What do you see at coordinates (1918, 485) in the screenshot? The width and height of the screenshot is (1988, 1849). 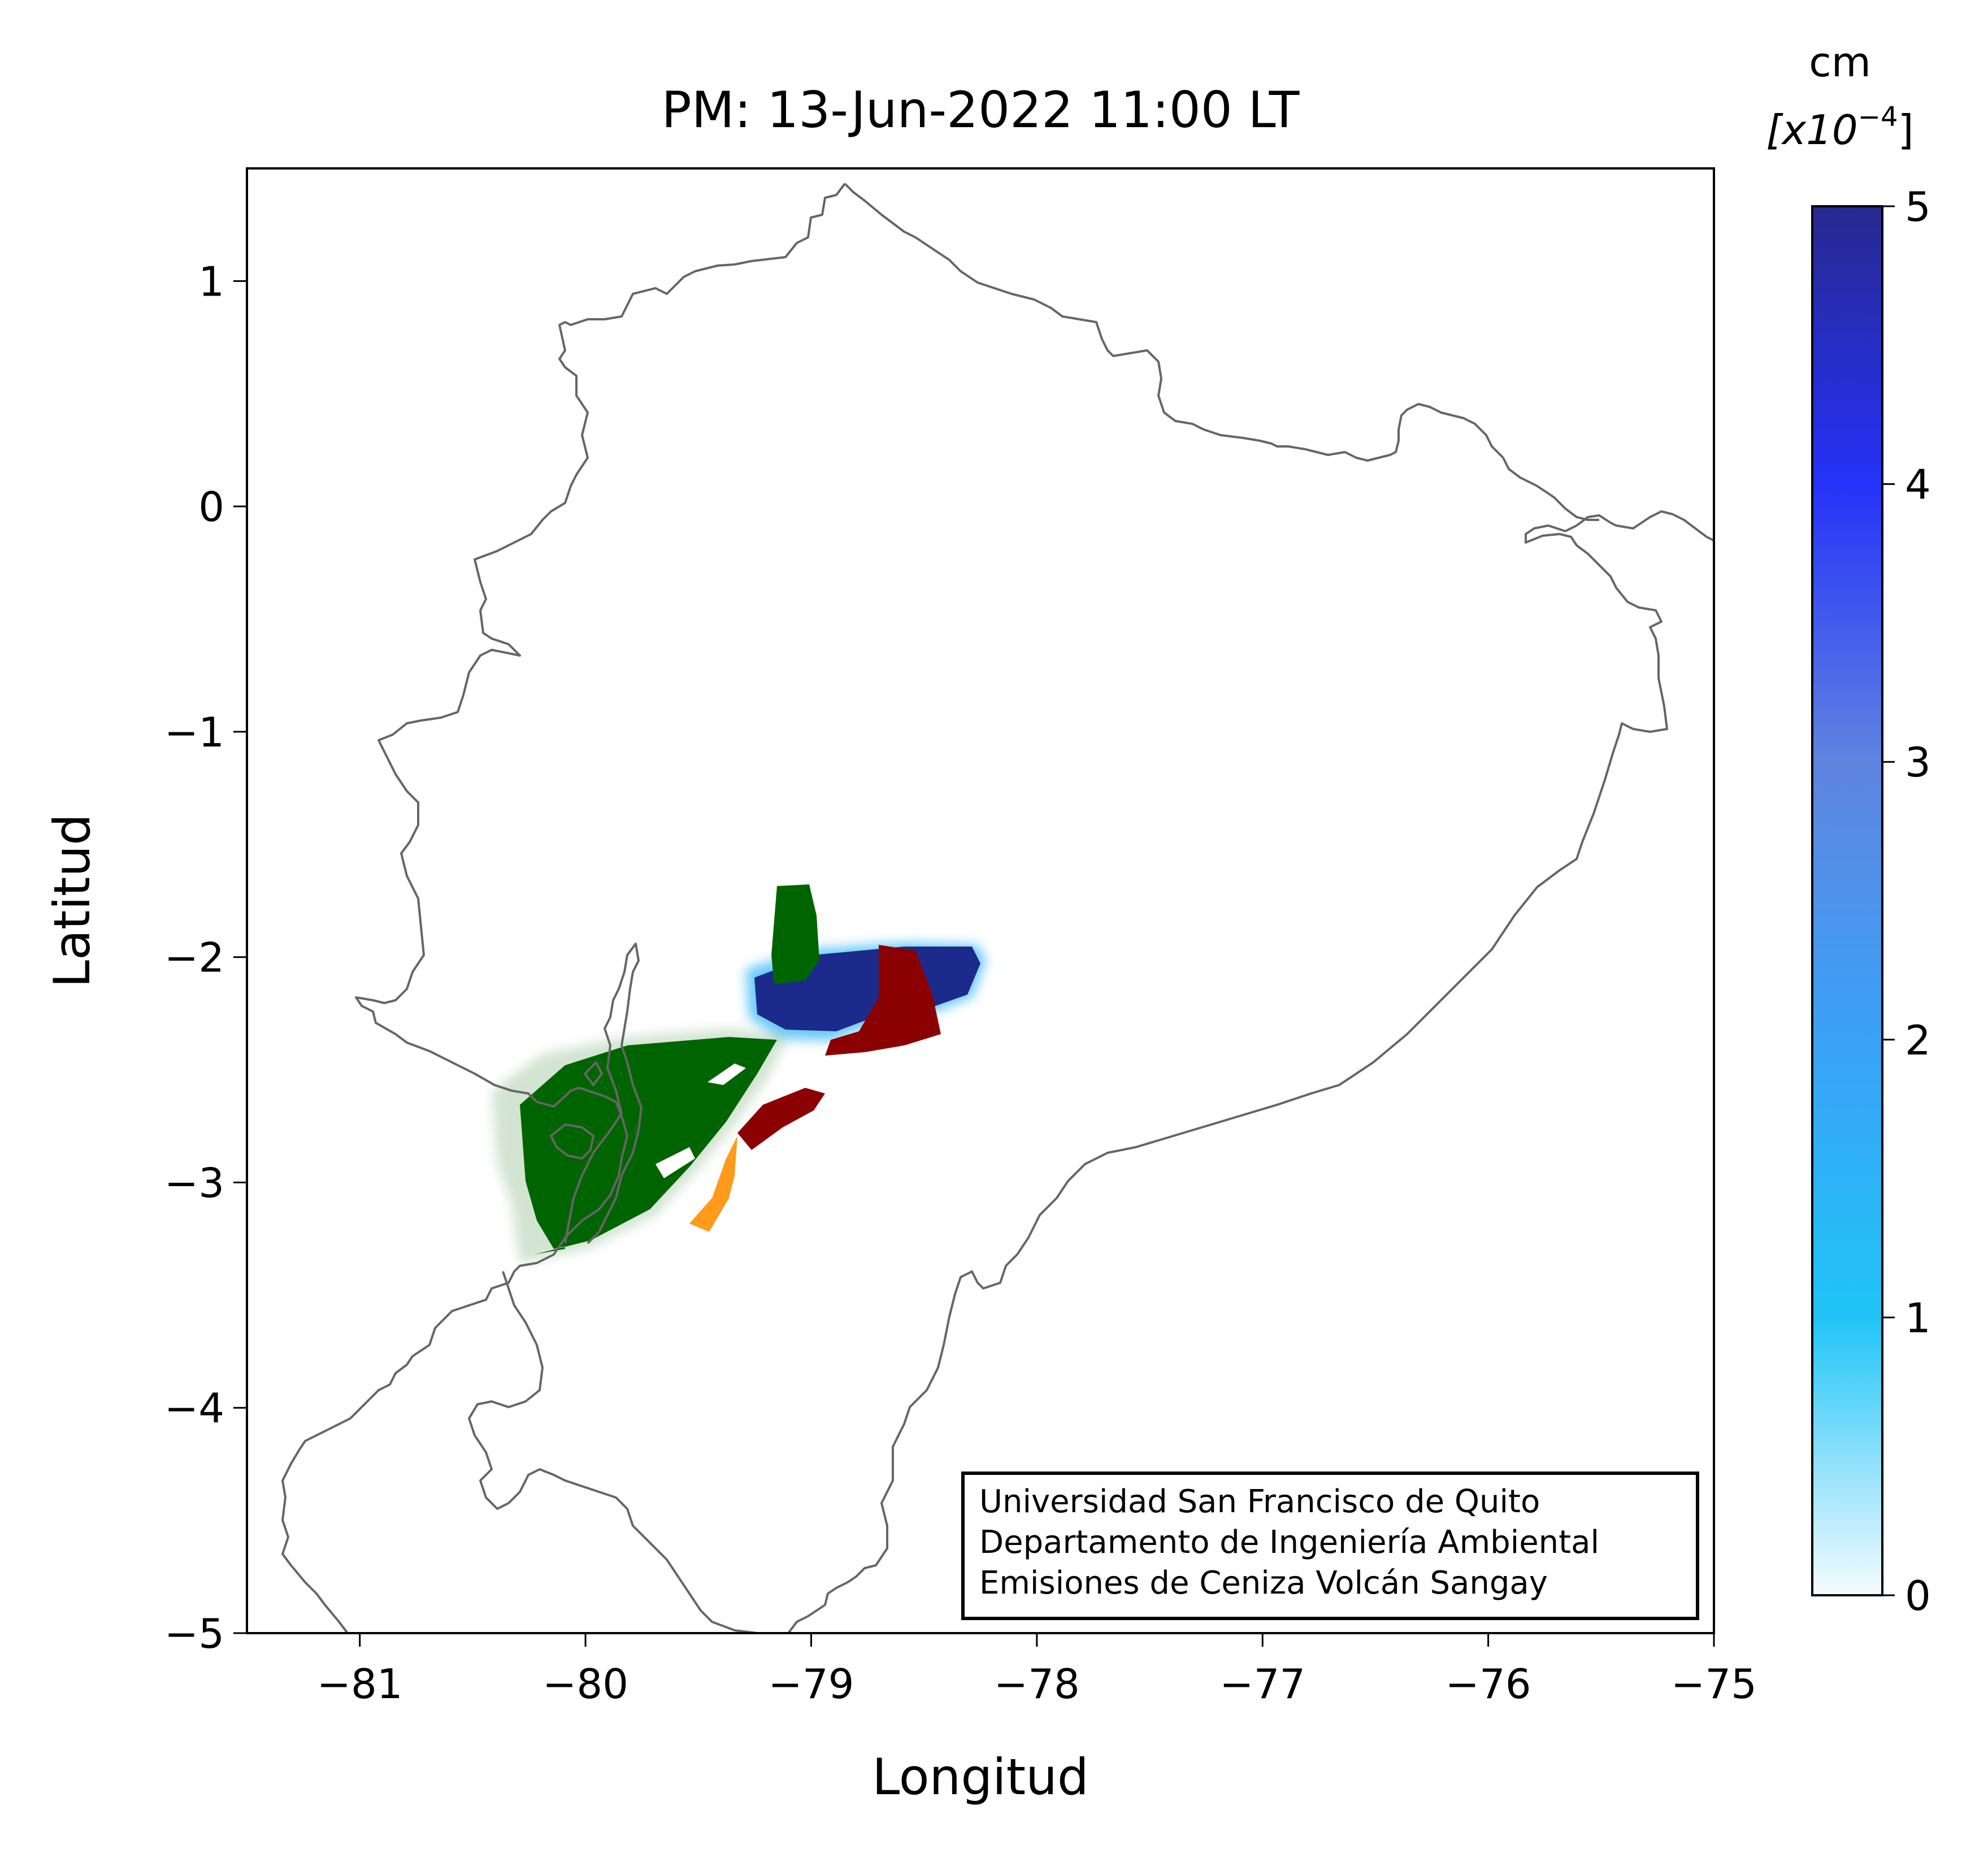 I see `colorbar-tick-label: 4` at bounding box center [1918, 485].